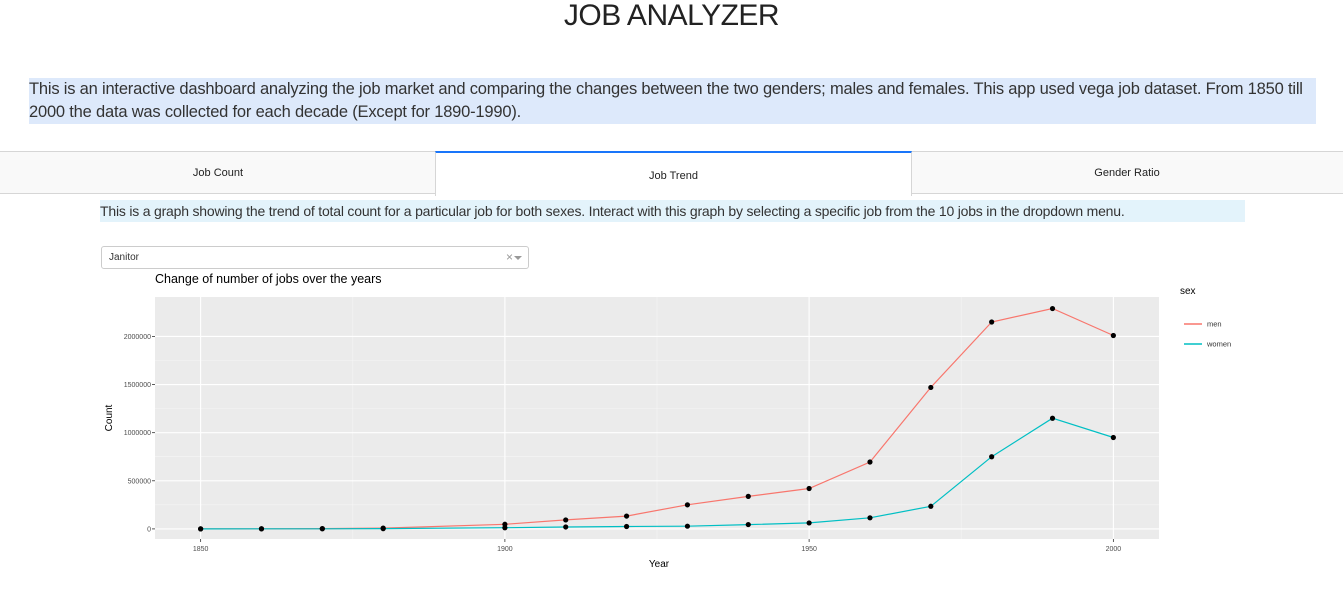 The image size is (1343, 589). I want to click on tab-job-count: Job Count, so click(218, 173).